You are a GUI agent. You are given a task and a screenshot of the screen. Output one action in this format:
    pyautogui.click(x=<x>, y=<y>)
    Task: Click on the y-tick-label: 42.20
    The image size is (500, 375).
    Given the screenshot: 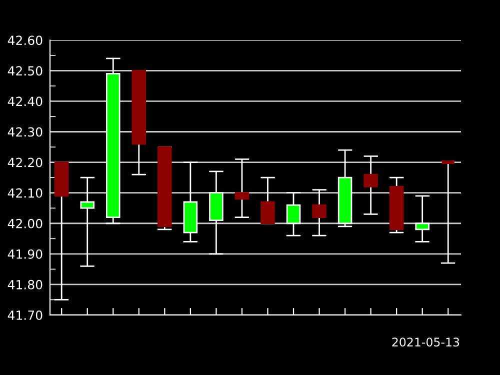 What is the action you would take?
    pyautogui.click(x=25, y=163)
    